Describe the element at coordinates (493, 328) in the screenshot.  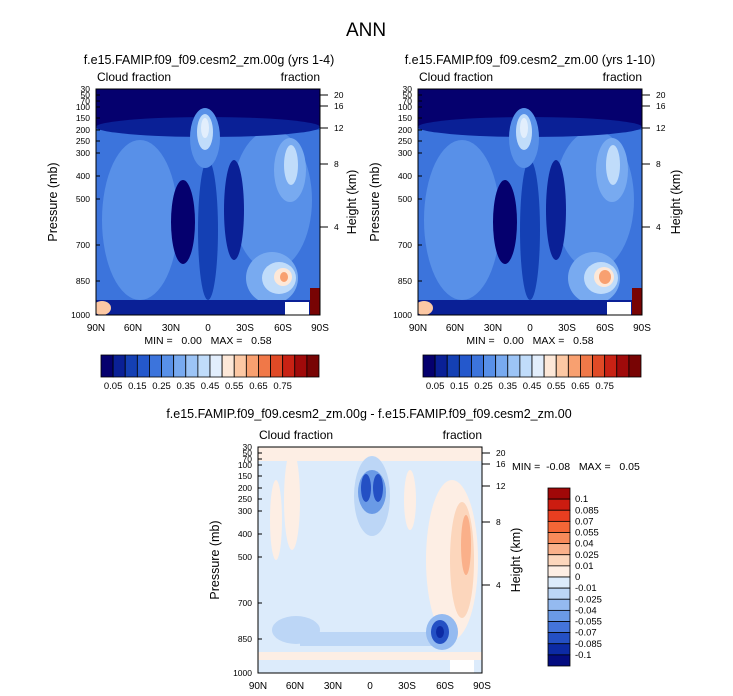
I see `x-tick-label: 30N` at that location.